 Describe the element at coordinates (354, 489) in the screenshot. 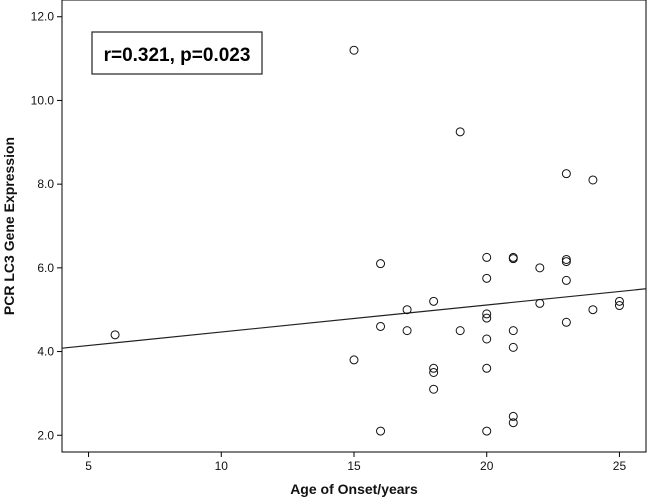

I see `x-axis-label: Age of Onset/years` at that location.